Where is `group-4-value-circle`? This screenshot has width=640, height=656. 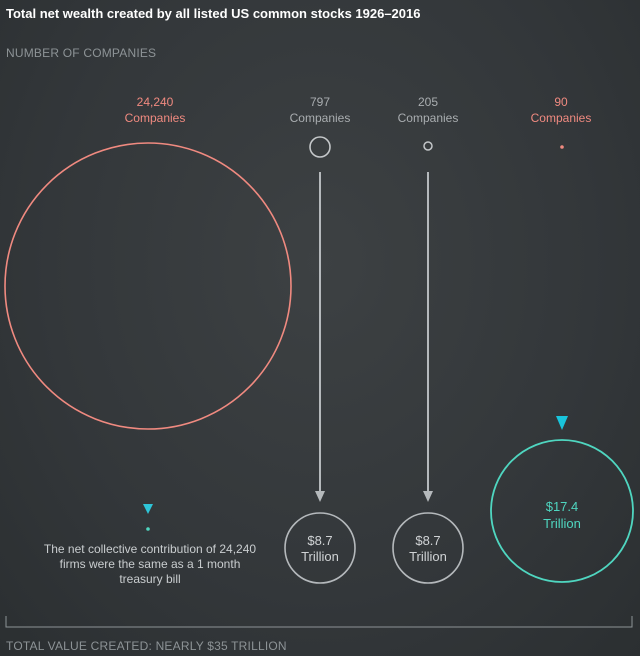 group-4-value-circle is located at coordinates (562, 511).